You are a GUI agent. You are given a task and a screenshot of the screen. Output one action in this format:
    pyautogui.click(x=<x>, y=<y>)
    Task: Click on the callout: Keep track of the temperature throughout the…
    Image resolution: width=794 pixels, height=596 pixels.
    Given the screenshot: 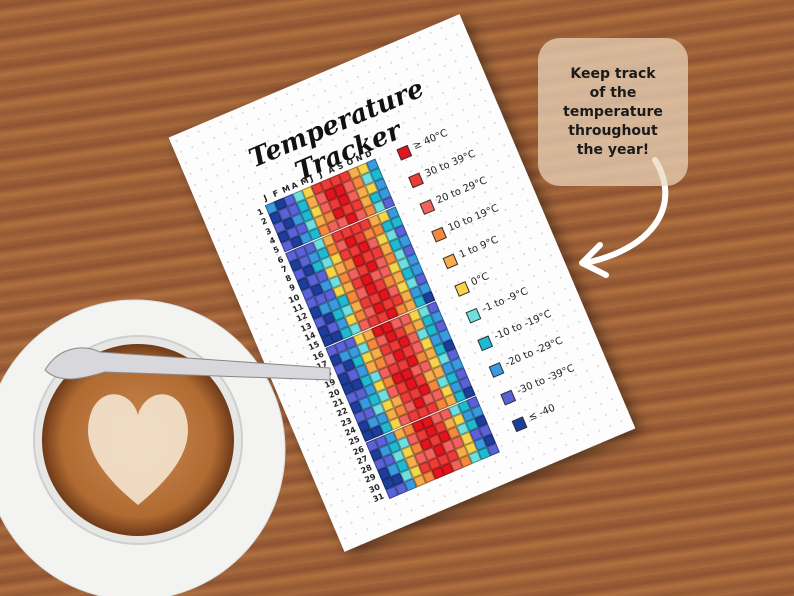 What is the action you would take?
    pyautogui.click(x=613, y=112)
    